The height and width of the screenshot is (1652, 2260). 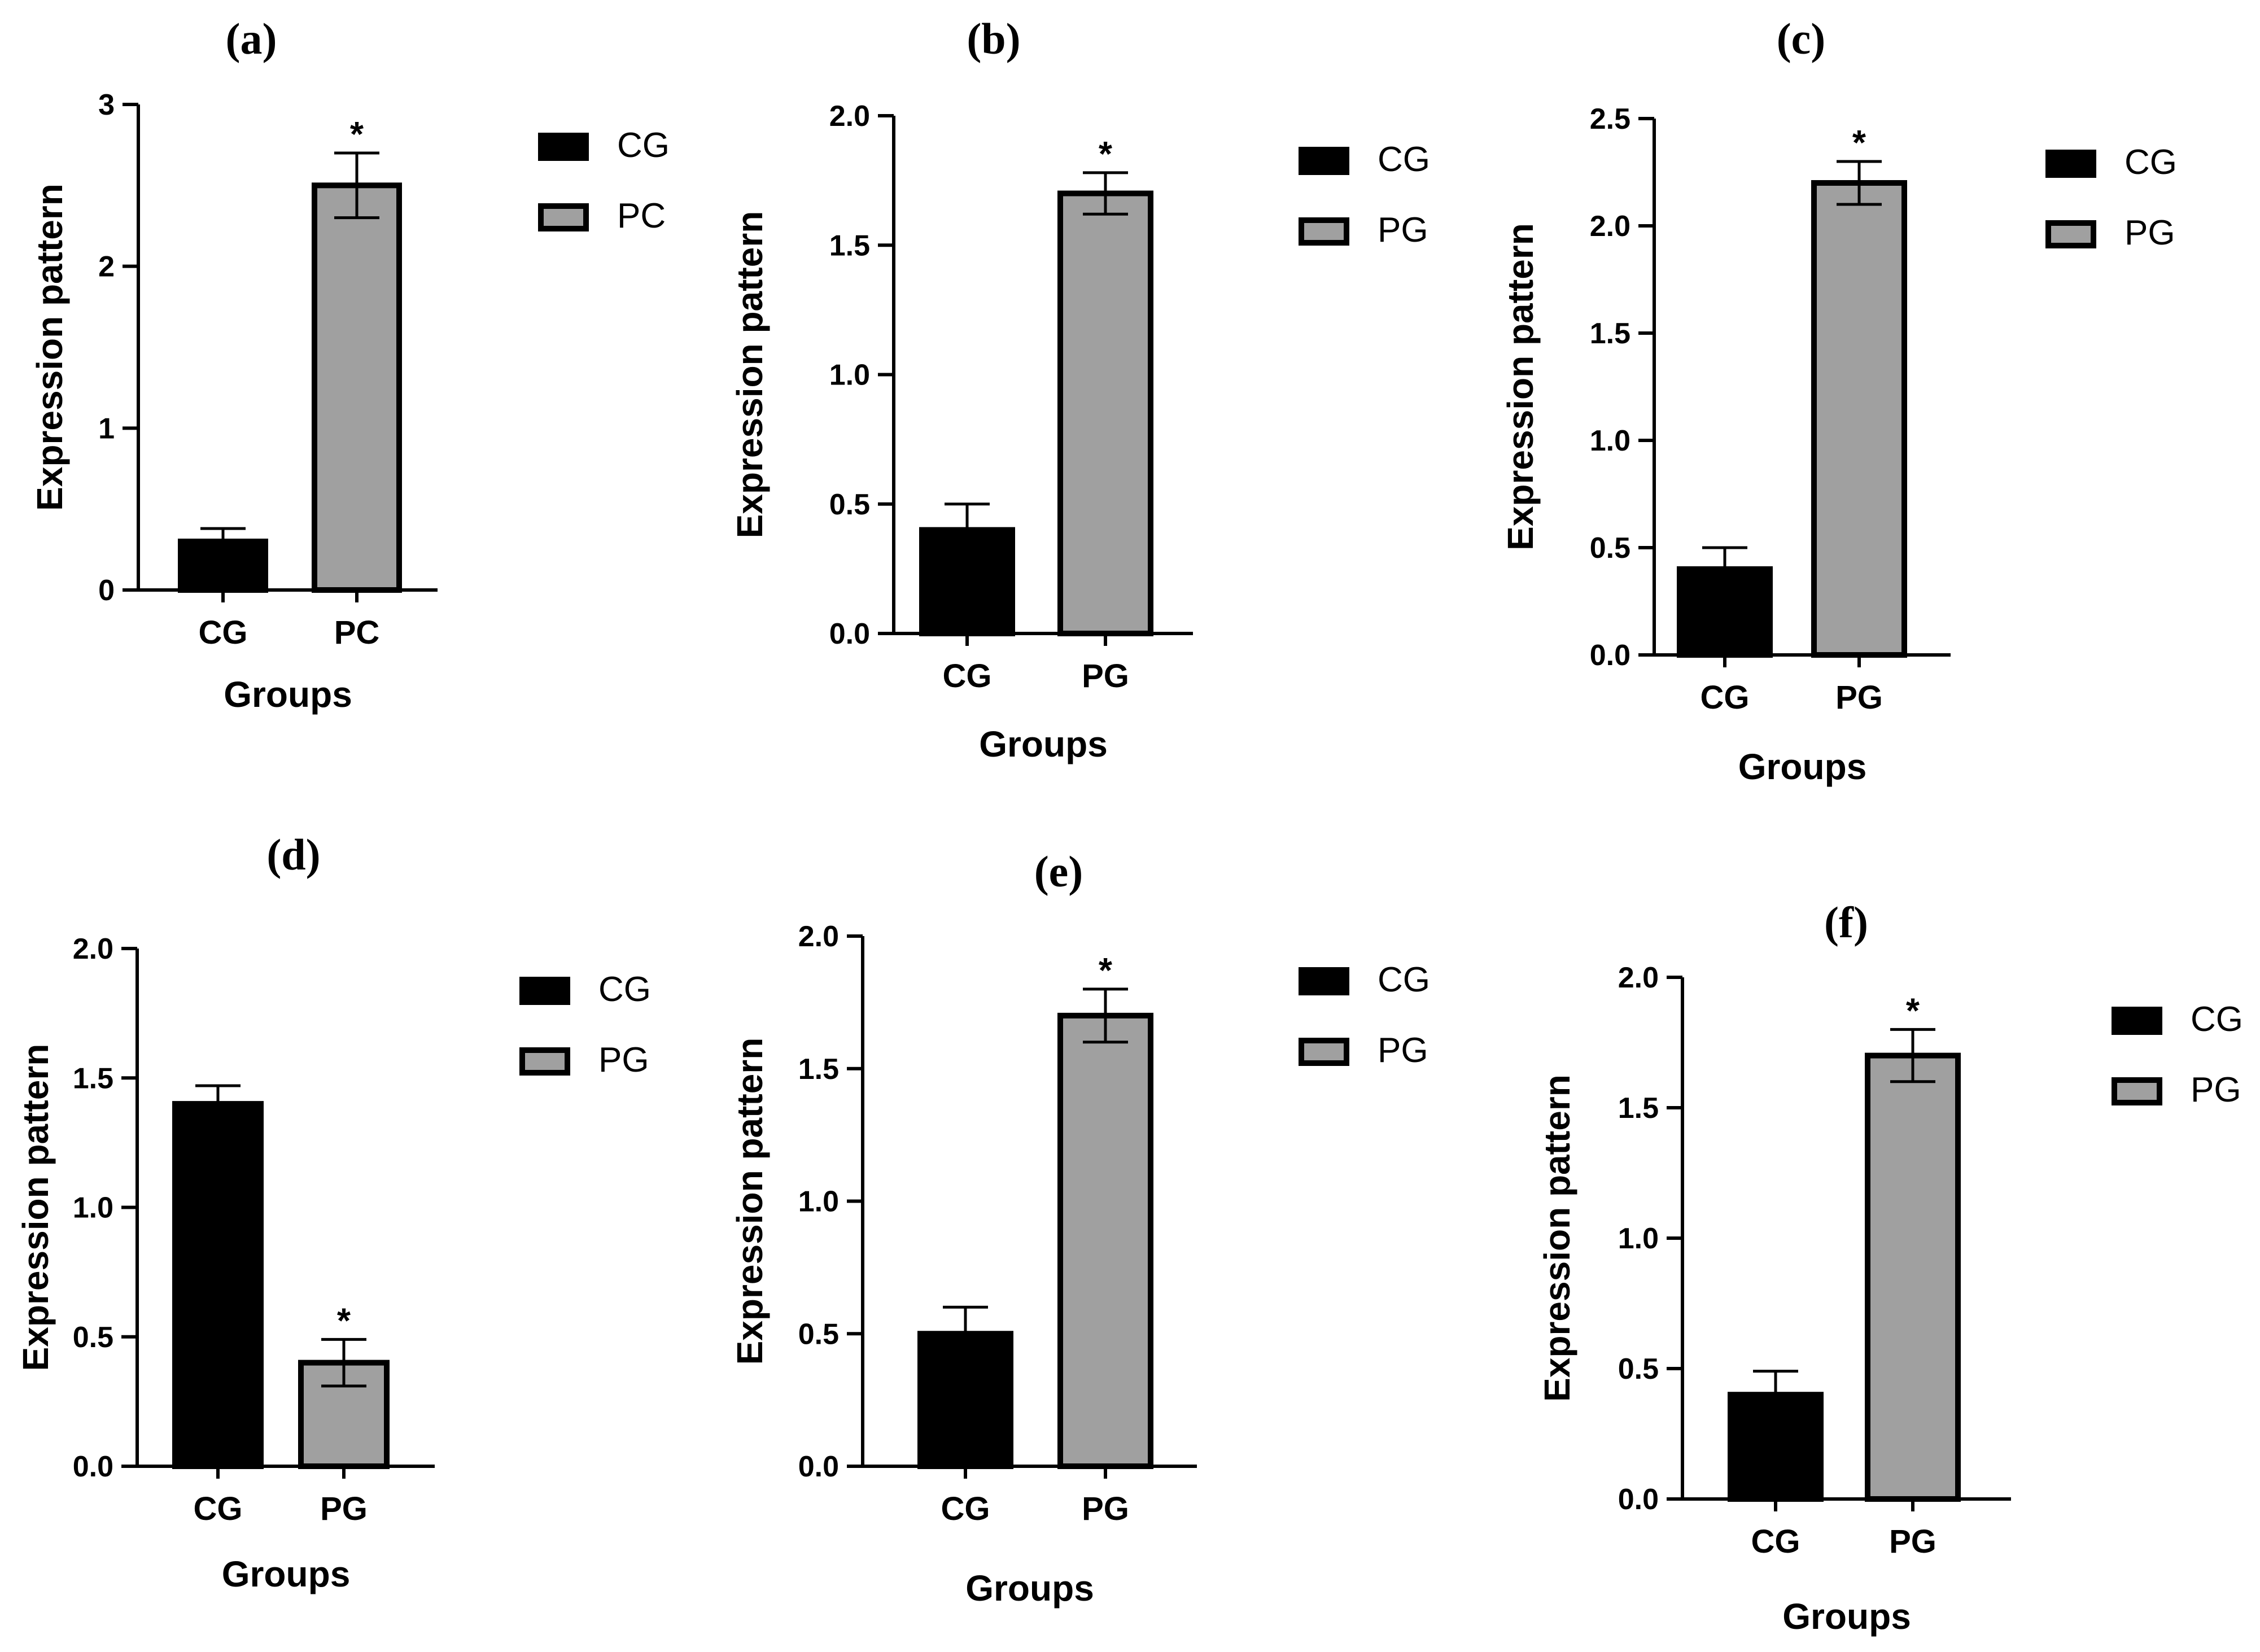 What do you see at coordinates (106, 590) in the screenshot?
I see `y-tick-label: 0` at bounding box center [106, 590].